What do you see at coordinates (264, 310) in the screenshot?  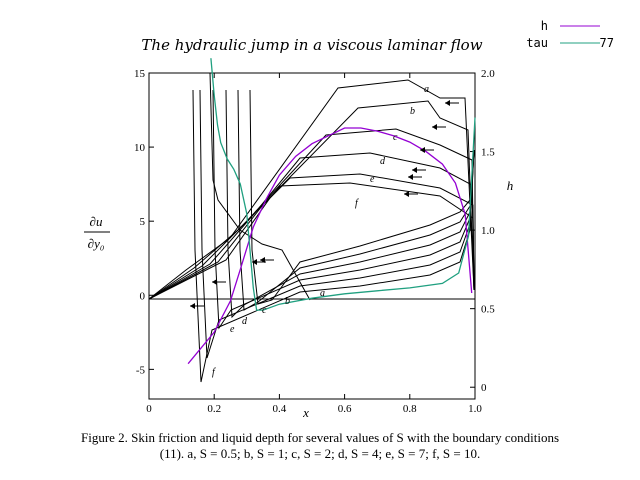 I see `curve-label-lower-c: c` at bounding box center [264, 310].